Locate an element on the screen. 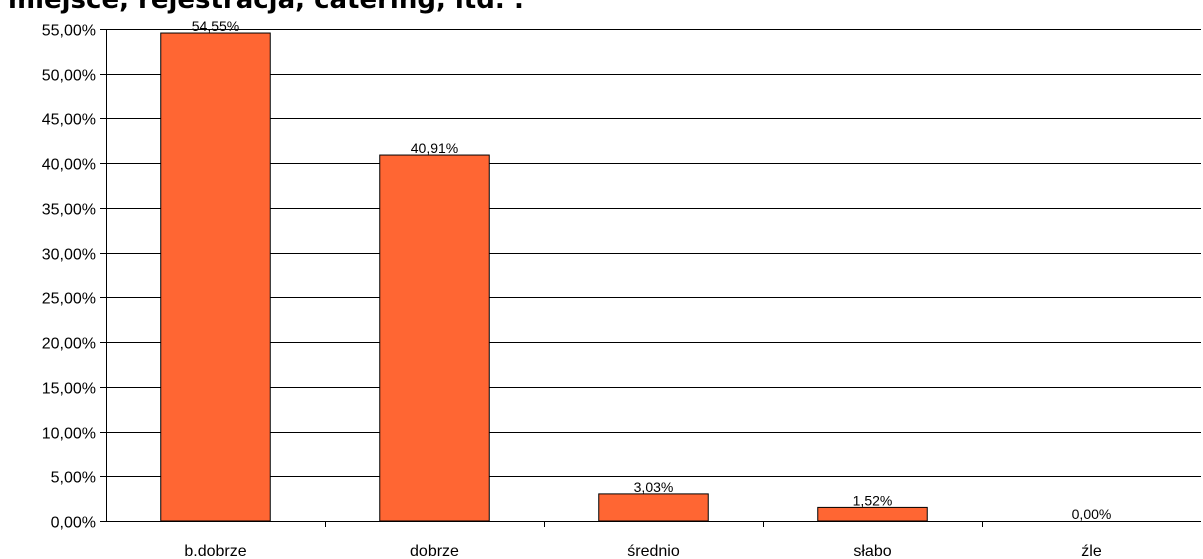 This screenshot has height=559, width=1203. y-tick-label: 20,00% is located at coordinates (69, 344).